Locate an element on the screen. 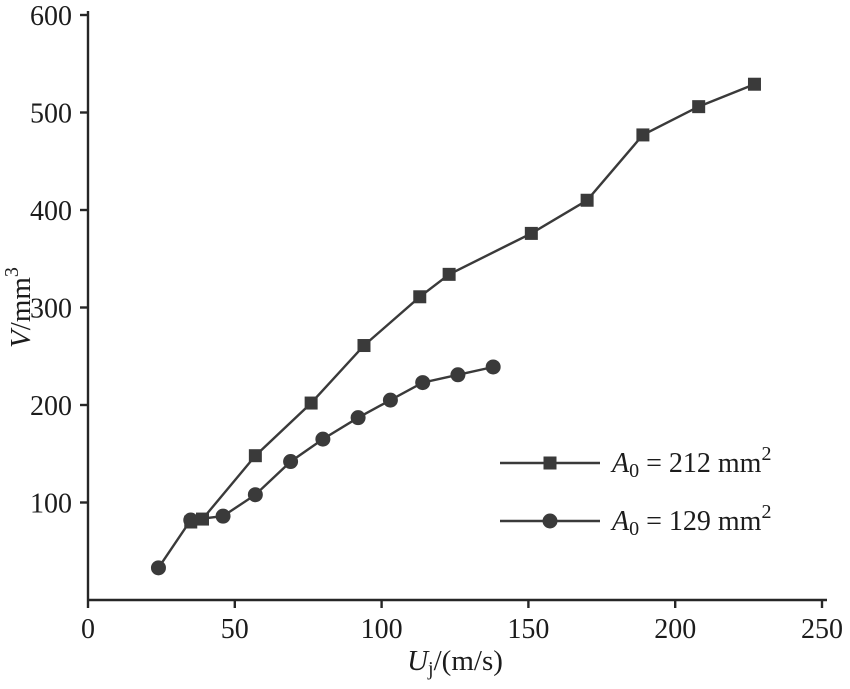 The width and height of the screenshot is (850, 689). y-tick-label: 300 is located at coordinates (51, 309).